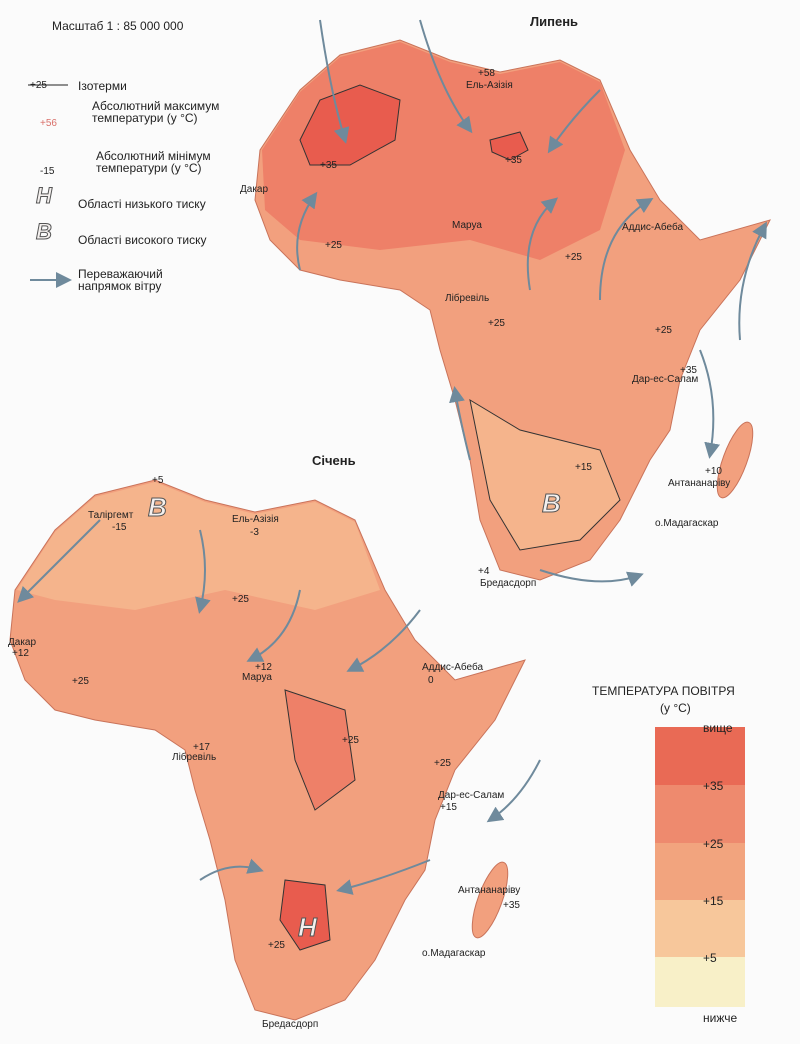 The width and height of the screenshot is (800, 1044). Describe the element at coordinates (308, 927) in the screenshot. I see `pressure-label: H` at that location.